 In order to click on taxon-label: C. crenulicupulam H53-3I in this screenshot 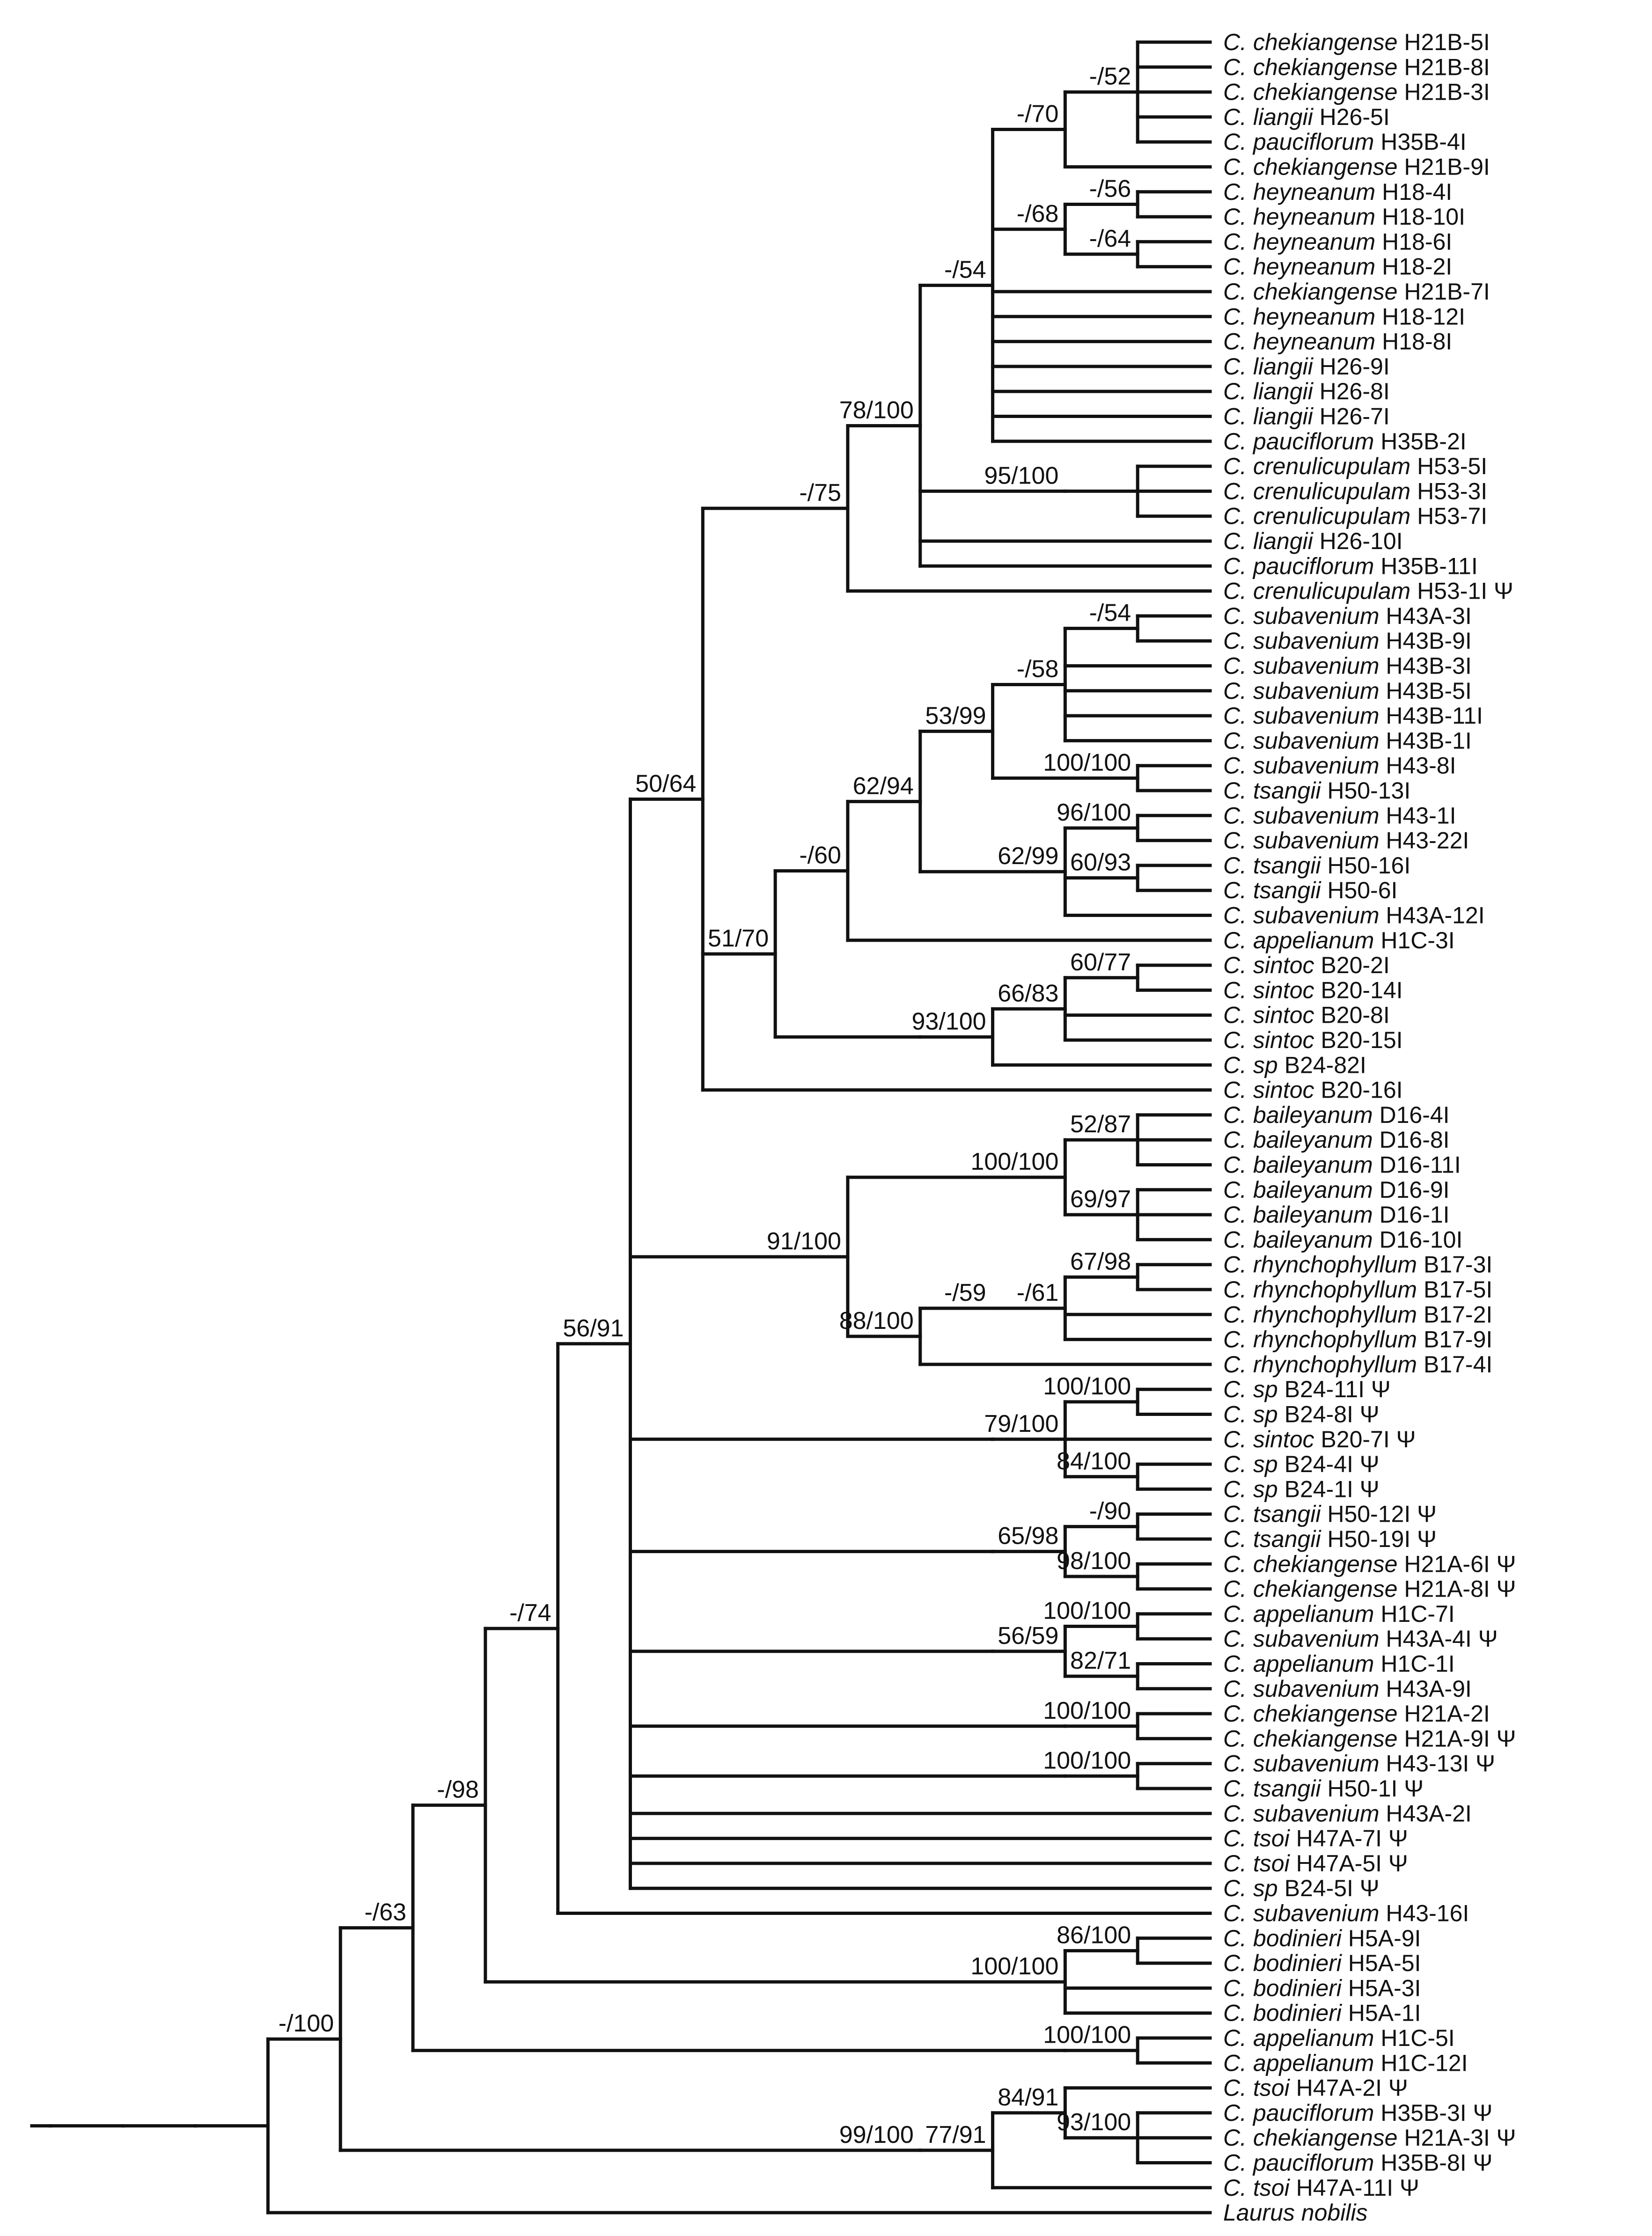, I will do `click(1355, 491)`.